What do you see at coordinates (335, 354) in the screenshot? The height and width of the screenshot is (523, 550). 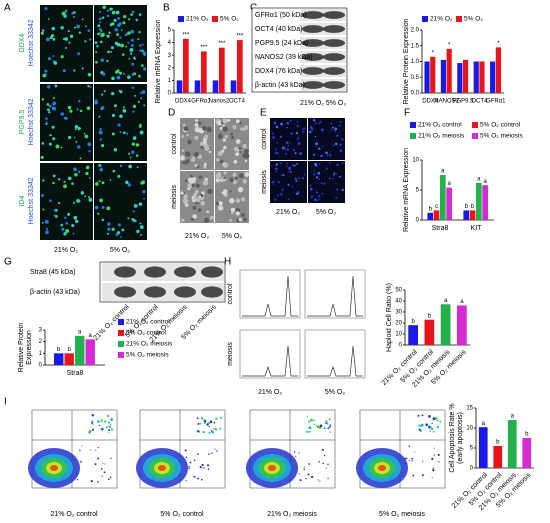 I see `histogram-frame` at bounding box center [335, 354].